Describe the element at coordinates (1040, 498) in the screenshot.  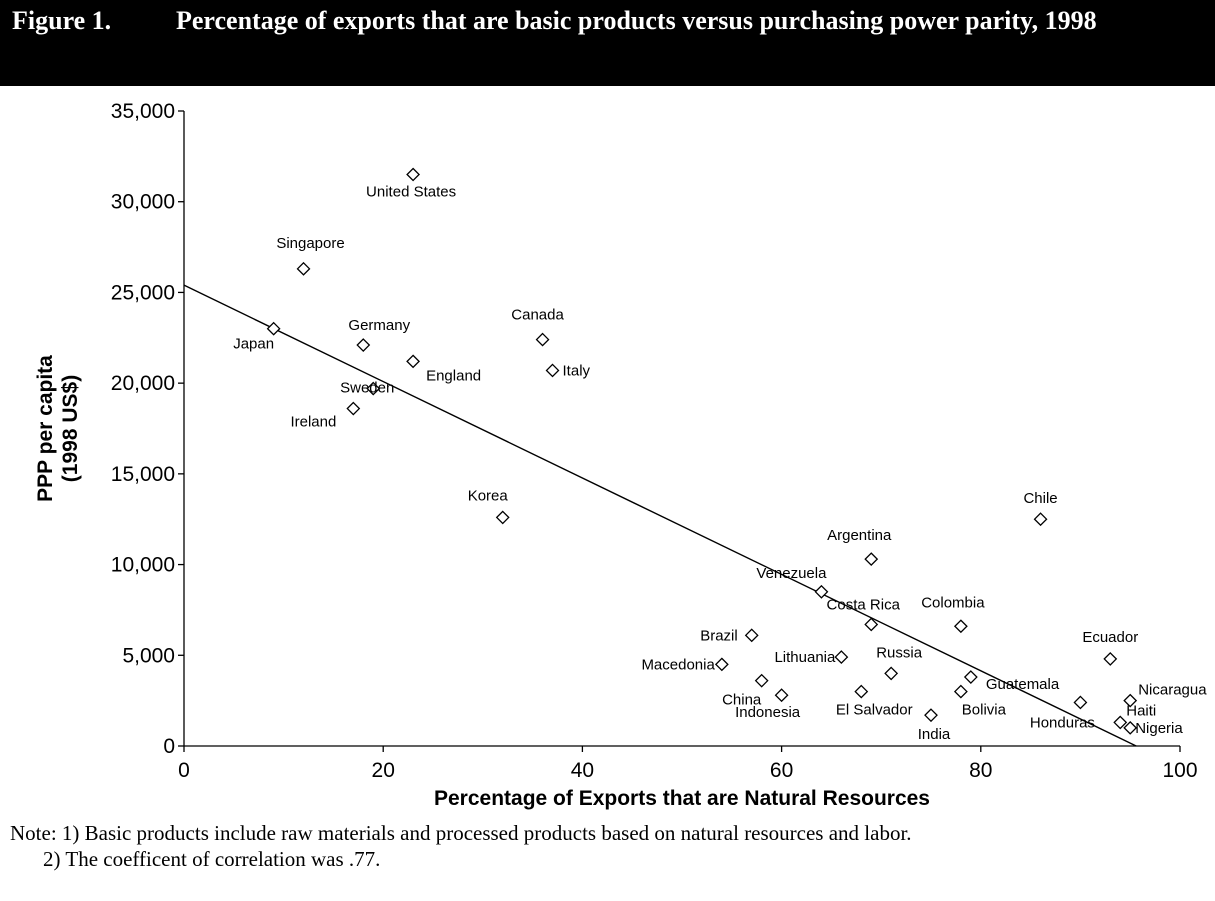
I see `point-label: Chile` at that location.